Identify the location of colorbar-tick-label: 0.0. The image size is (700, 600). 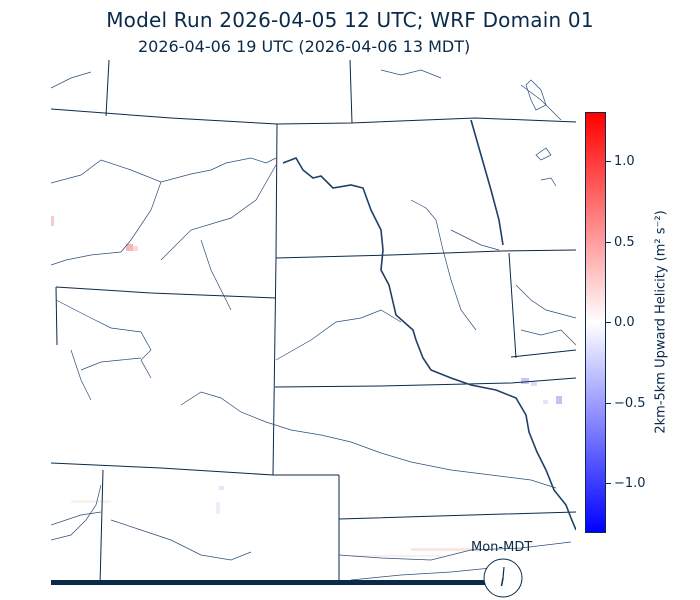
(624, 322).